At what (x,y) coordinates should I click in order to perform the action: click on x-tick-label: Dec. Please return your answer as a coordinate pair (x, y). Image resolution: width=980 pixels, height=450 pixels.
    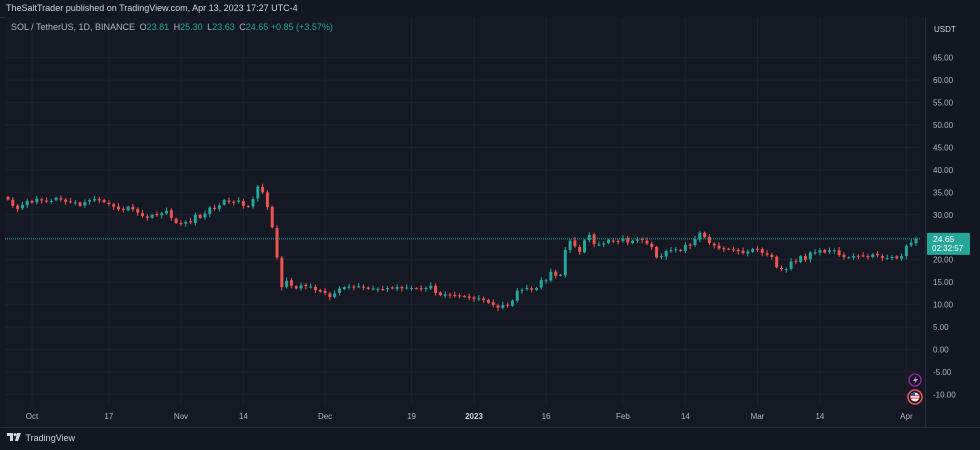
    Looking at the image, I should click on (325, 416).